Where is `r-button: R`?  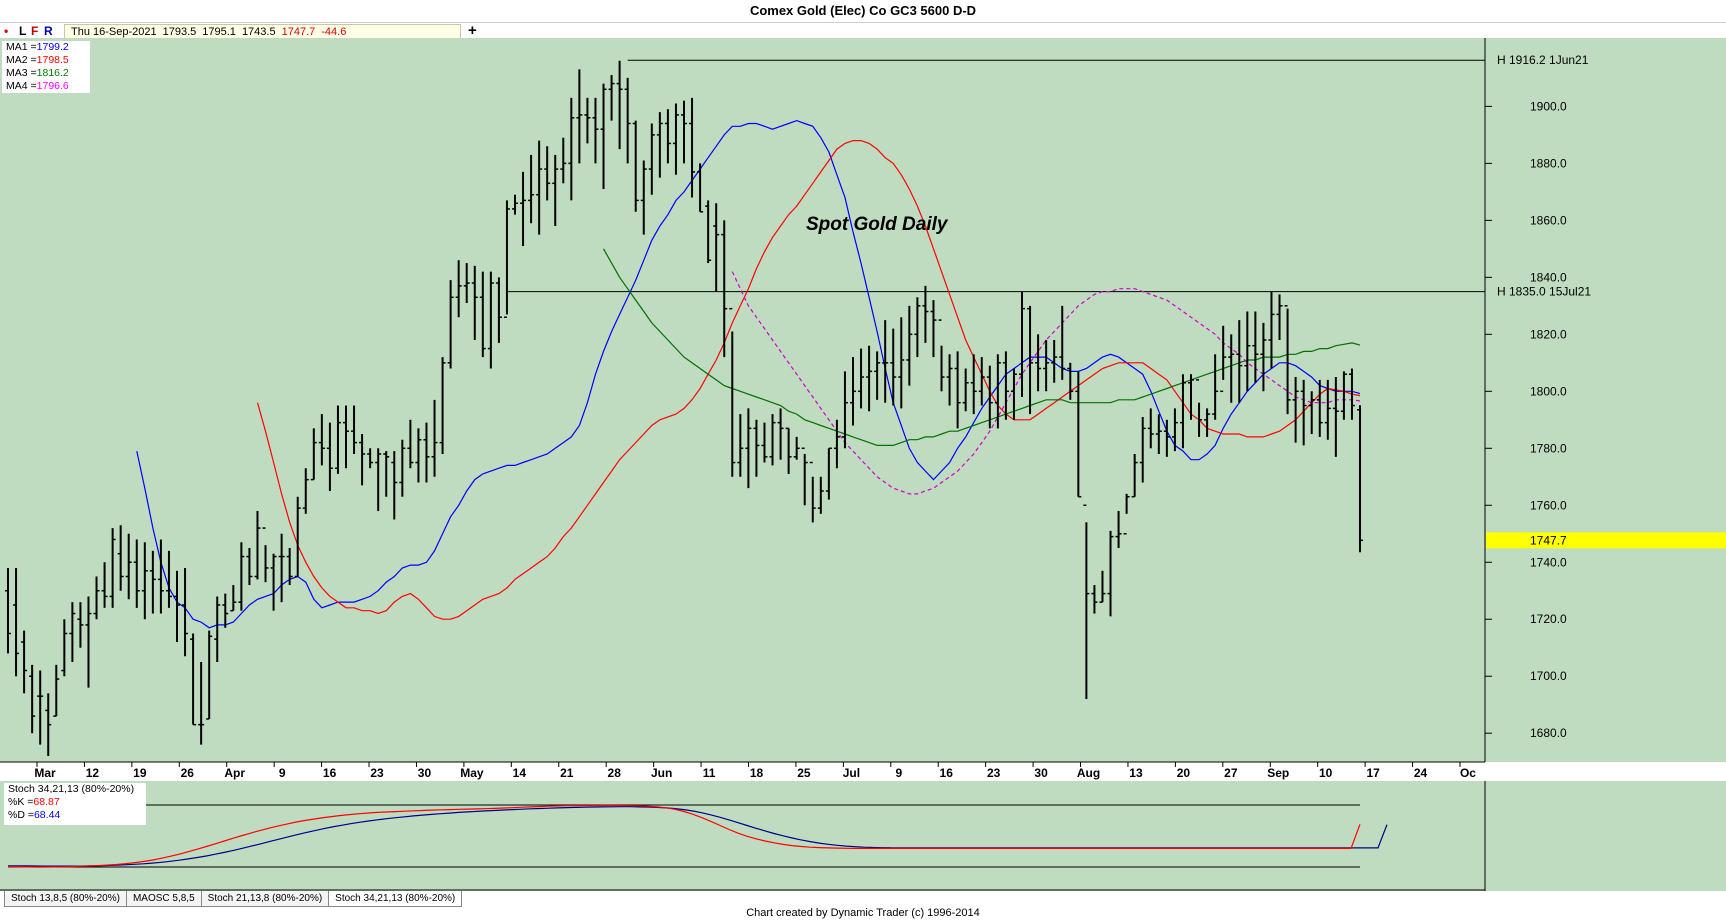
r-button: R is located at coordinates (48, 31).